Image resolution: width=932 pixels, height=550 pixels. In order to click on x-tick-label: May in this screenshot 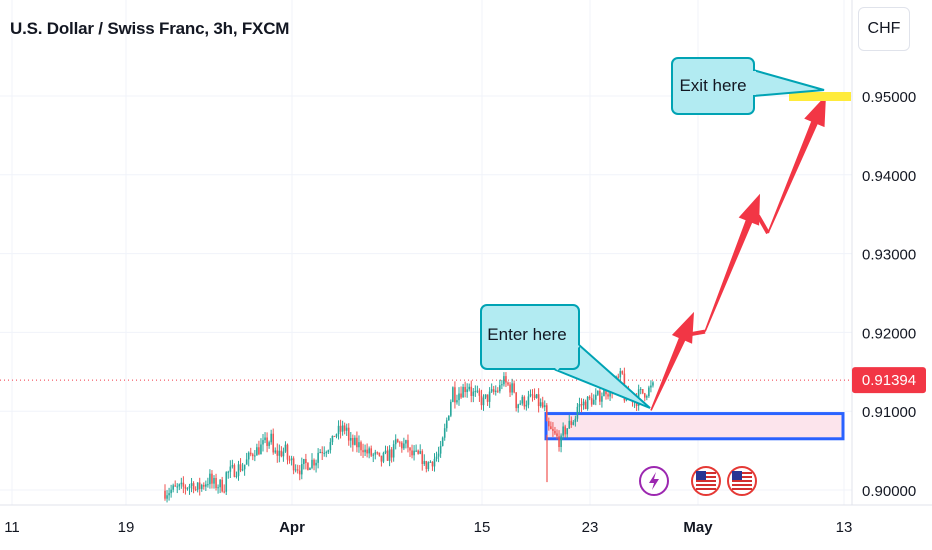, I will do `click(698, 527)`.